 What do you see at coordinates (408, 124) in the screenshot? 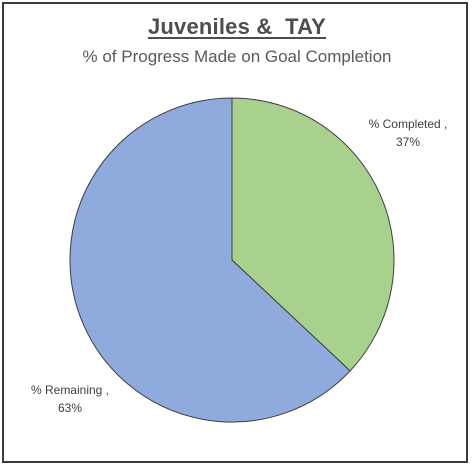
I see `slice-label-completed-name: % Completed ,` at bounding box center [408, 124].